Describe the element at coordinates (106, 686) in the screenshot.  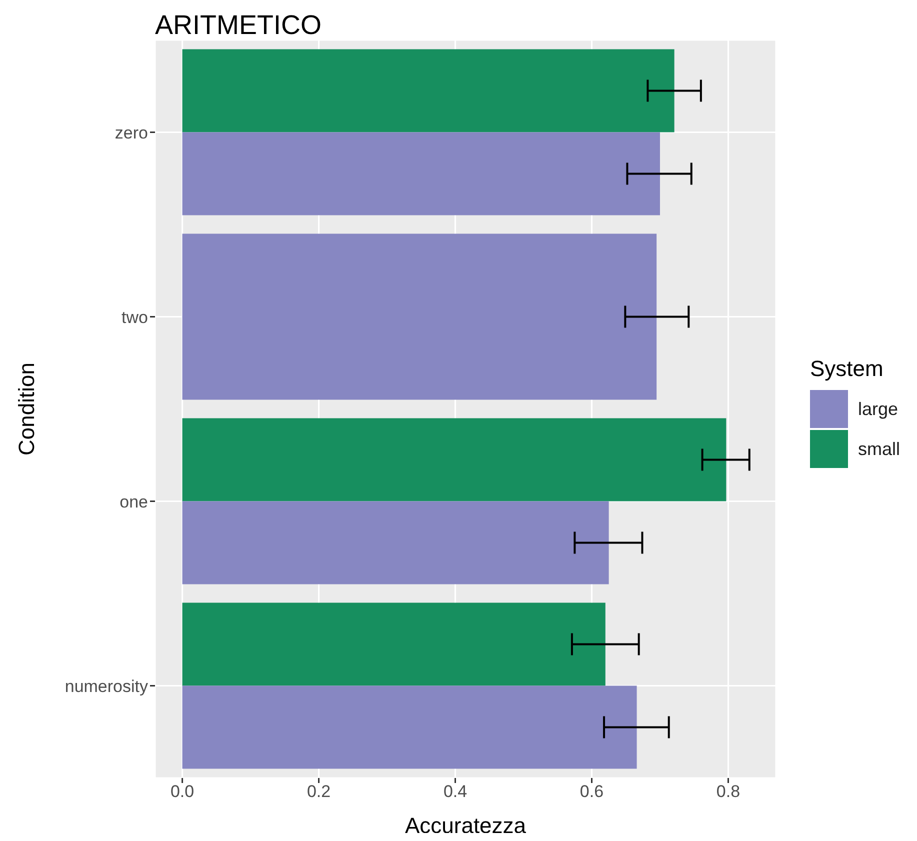
I see `y-tick-label: numerosity` at that location.